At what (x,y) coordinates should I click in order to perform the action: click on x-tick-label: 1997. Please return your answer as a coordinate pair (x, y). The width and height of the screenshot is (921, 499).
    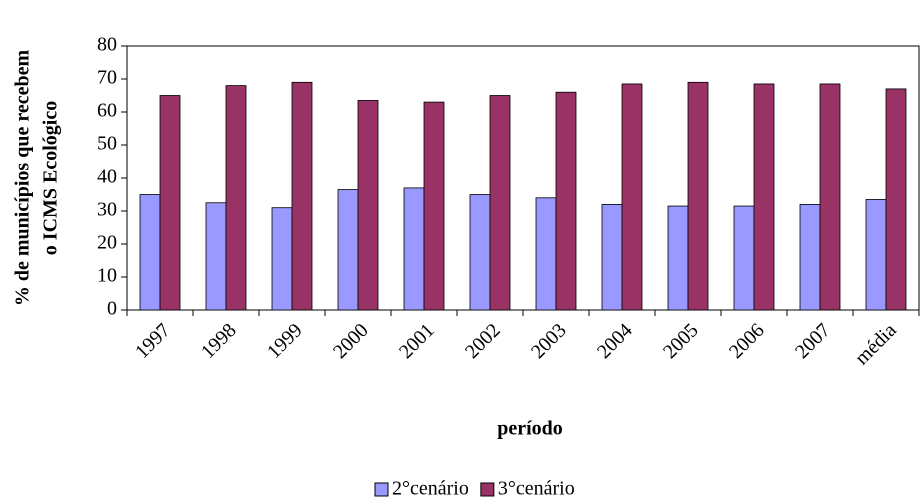
    Looking at the image, I should click on (153, 341).